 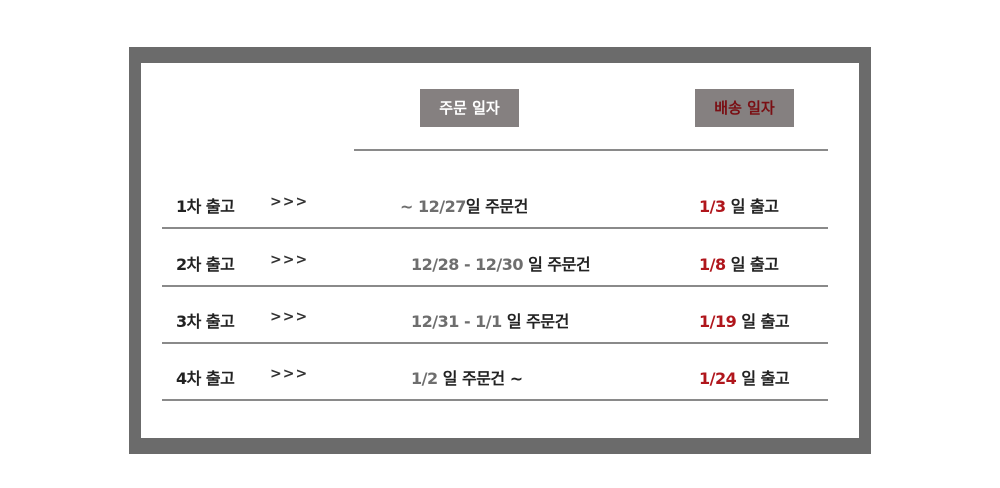 What do you see at coordinates (469, 108) in the screenshot?
I see `order-date-header: 주문 일자` at bounding box center [469, 108].